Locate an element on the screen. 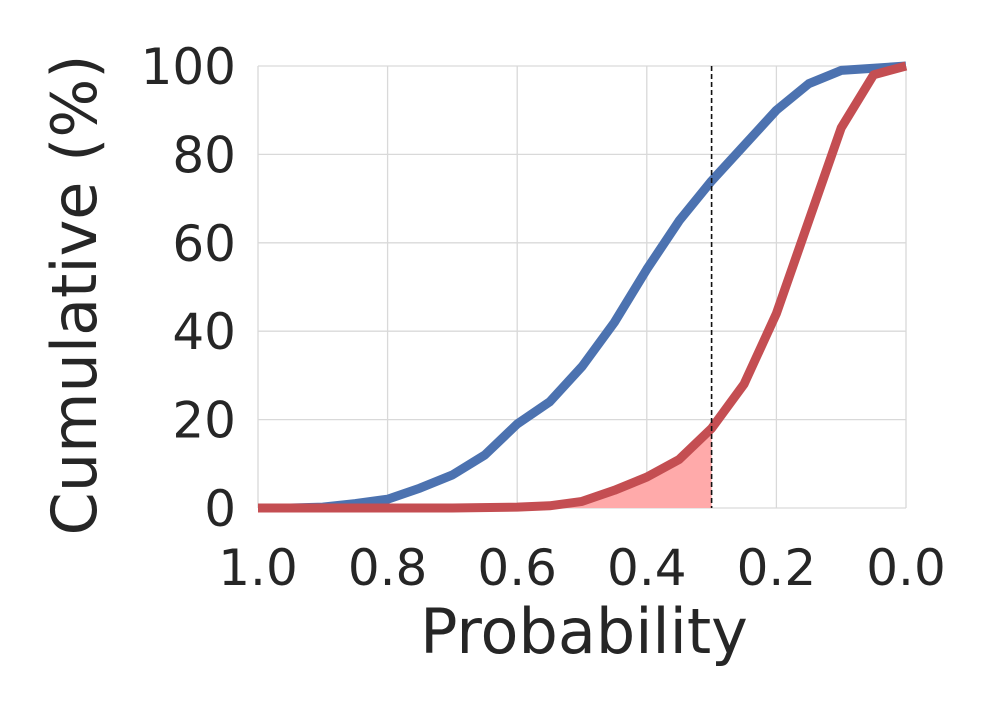  x-tick-labels: 1.0 0.8 0.6 0.4 0.2 0.0 is located at coordinates (582, 568).